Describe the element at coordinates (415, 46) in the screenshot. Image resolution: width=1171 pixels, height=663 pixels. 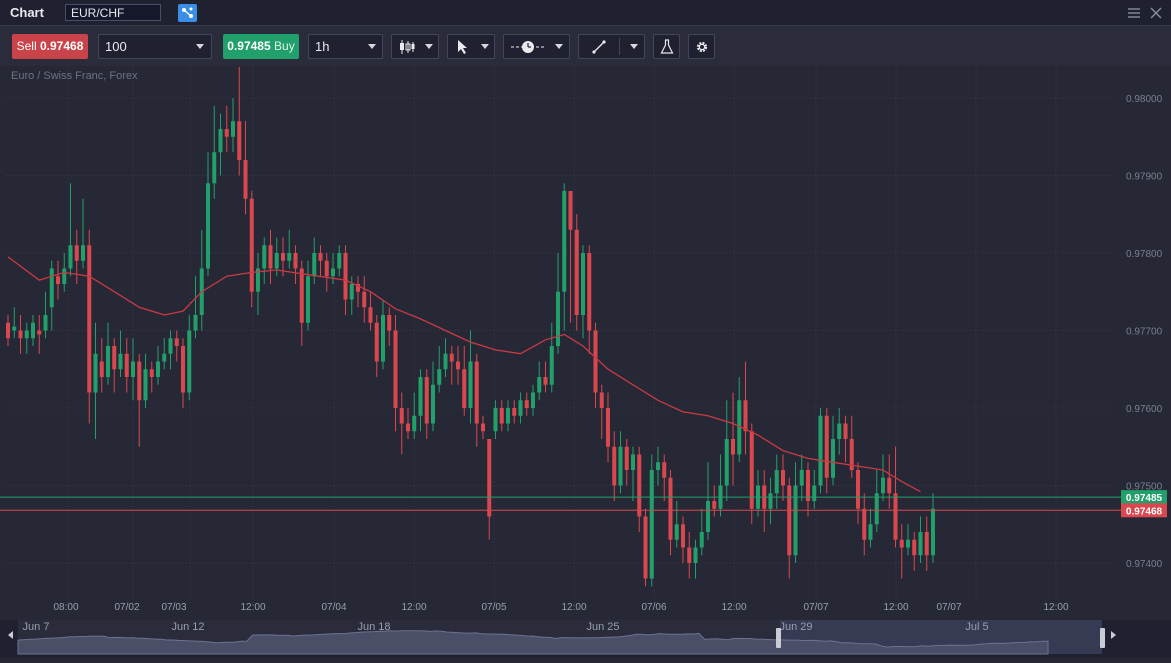
I see `chart-type-button` at that location.